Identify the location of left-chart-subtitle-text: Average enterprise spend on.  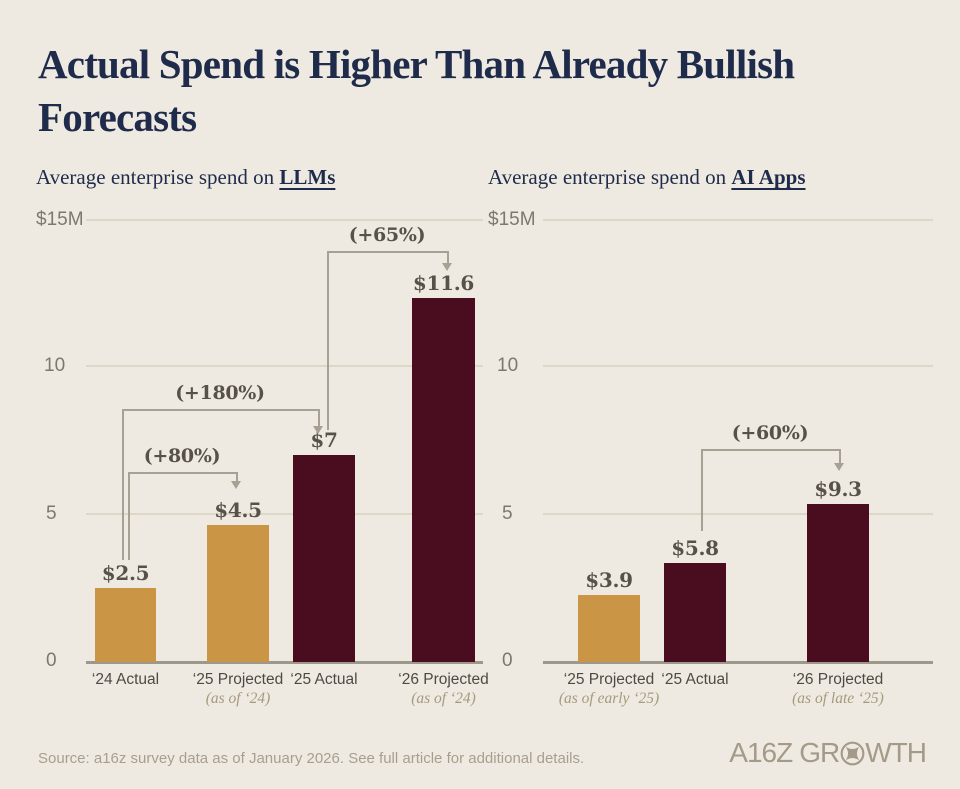
(158, 177).